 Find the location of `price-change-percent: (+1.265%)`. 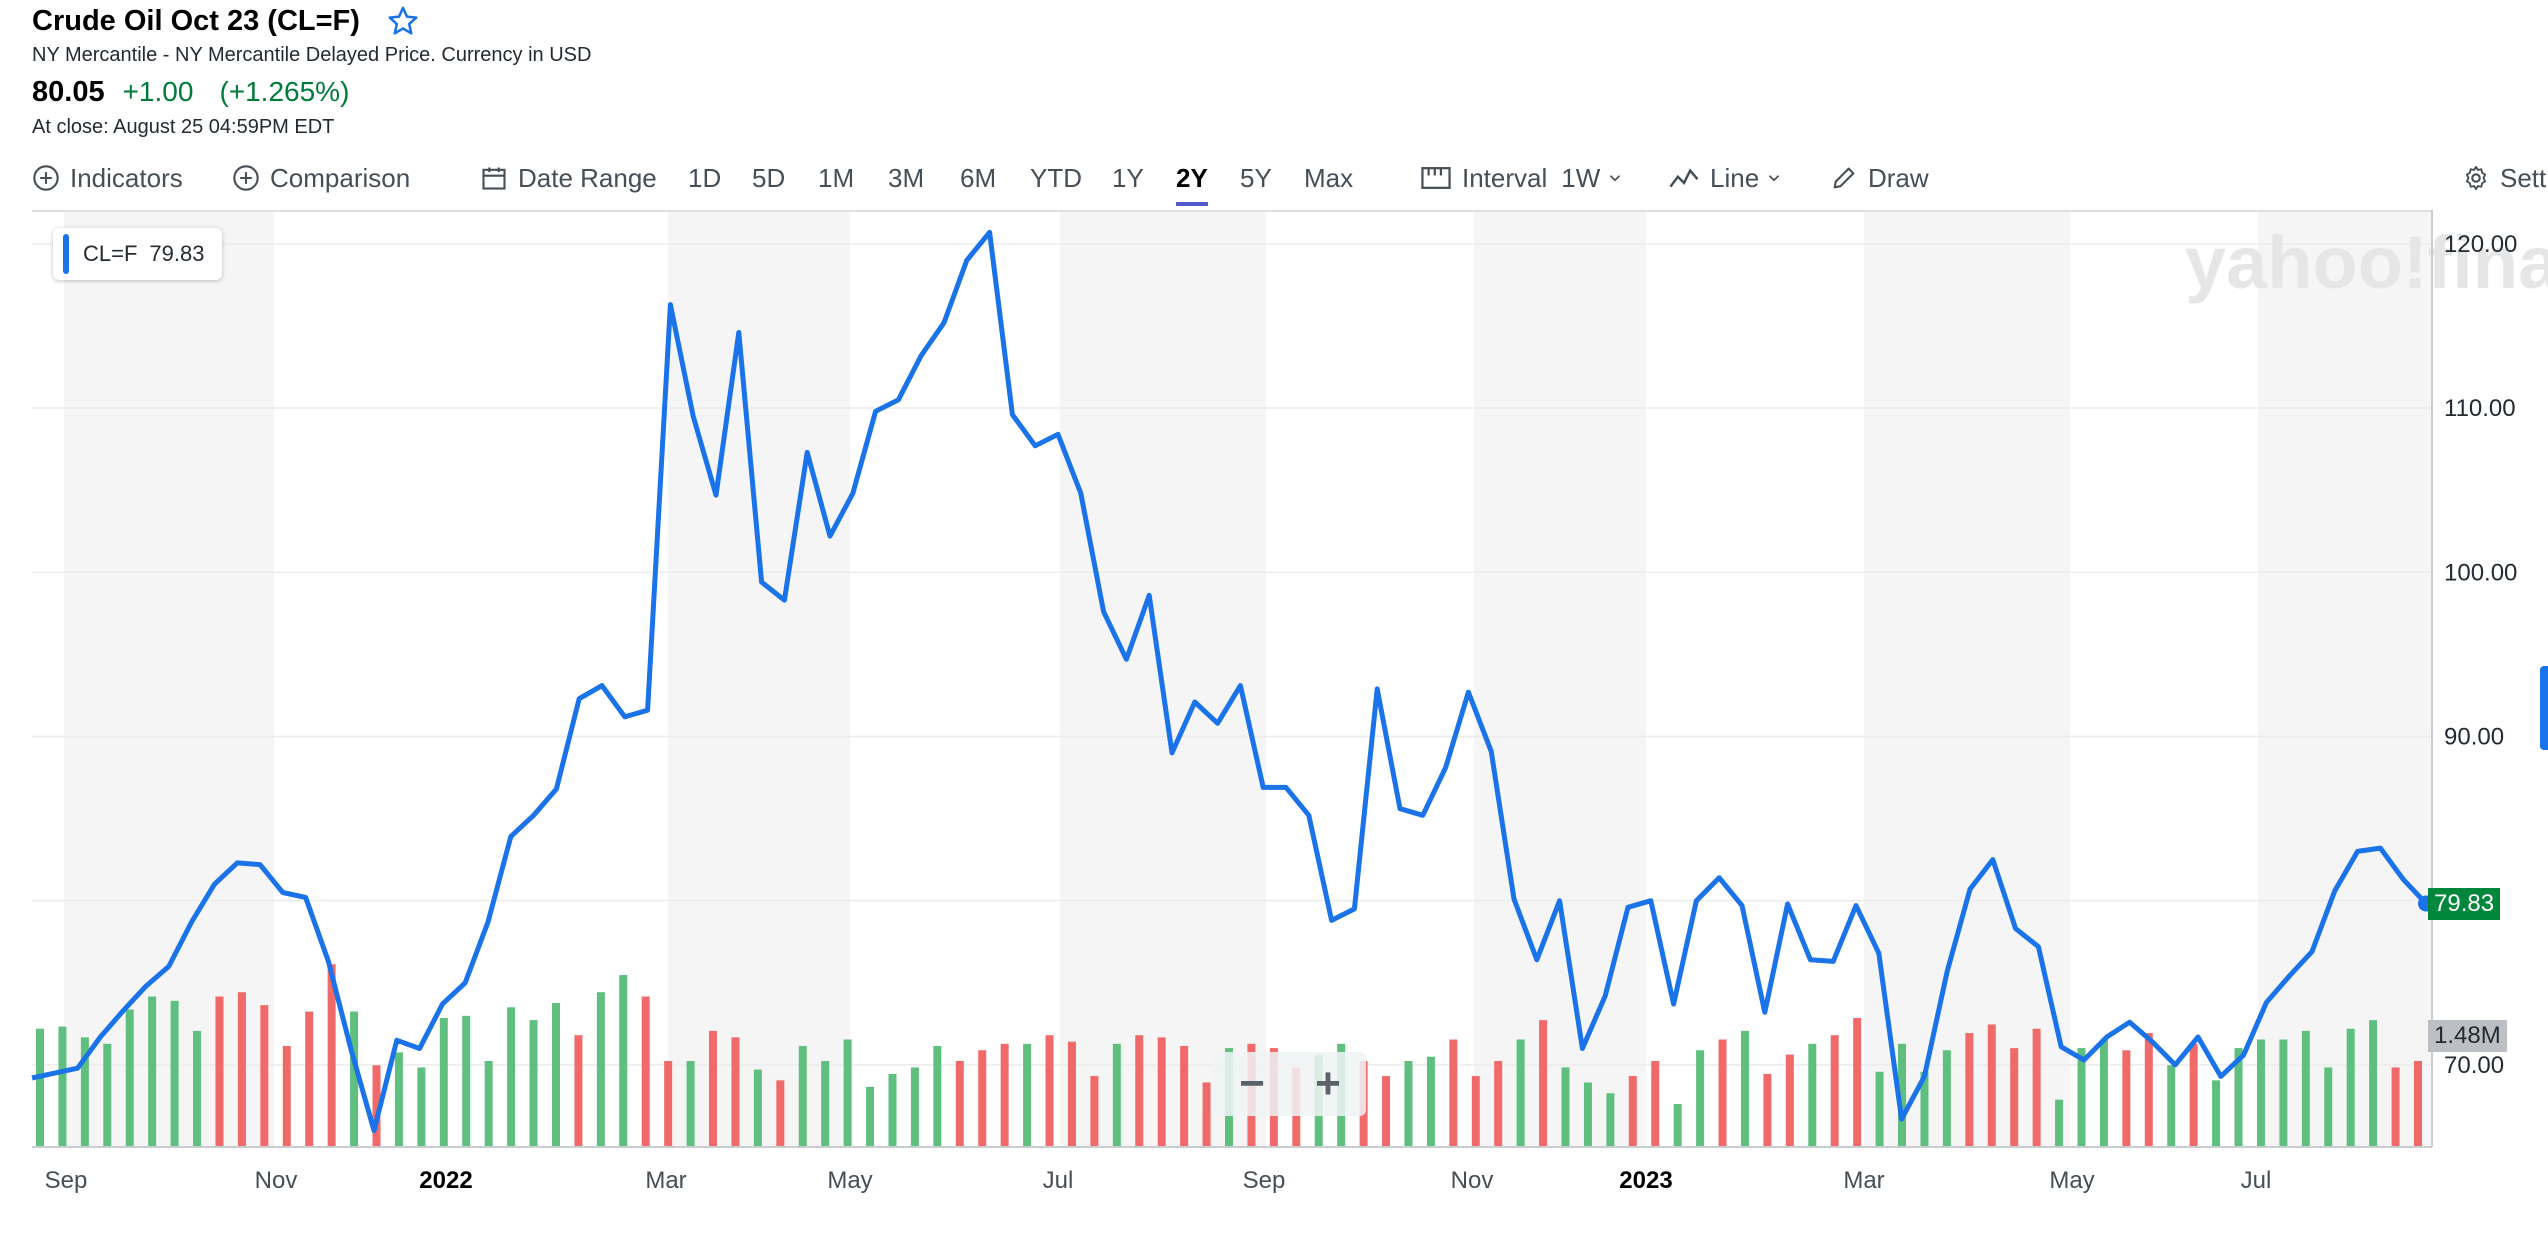

price-change-percent: (+1.265%) is located at coordinates (284, 91).